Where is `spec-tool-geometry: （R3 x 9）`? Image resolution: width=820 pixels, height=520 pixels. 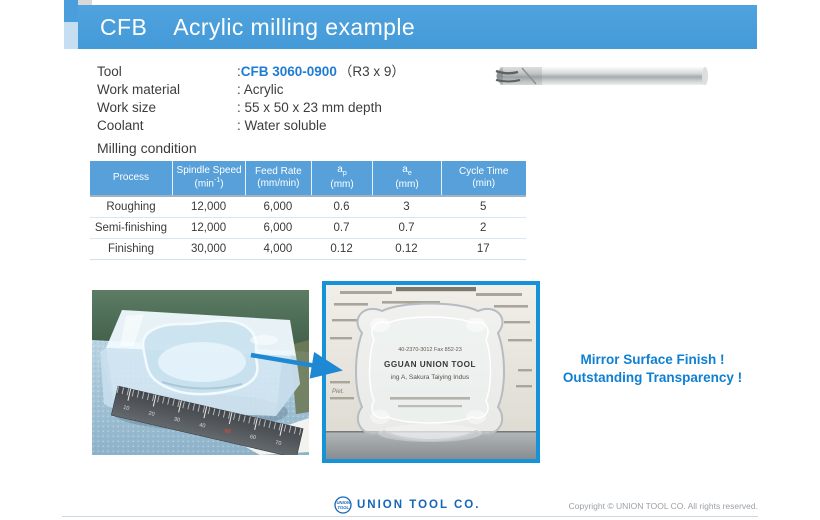
spec-tool-geometry: （R3 x 9） is located at coordinates (371, 71).